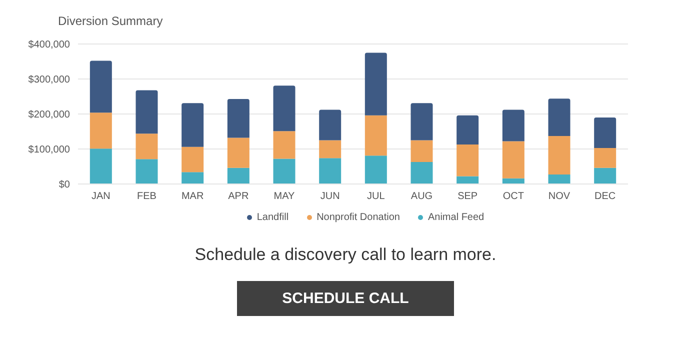  I want to click on x-tick-label: OCT, so click(513, 196).